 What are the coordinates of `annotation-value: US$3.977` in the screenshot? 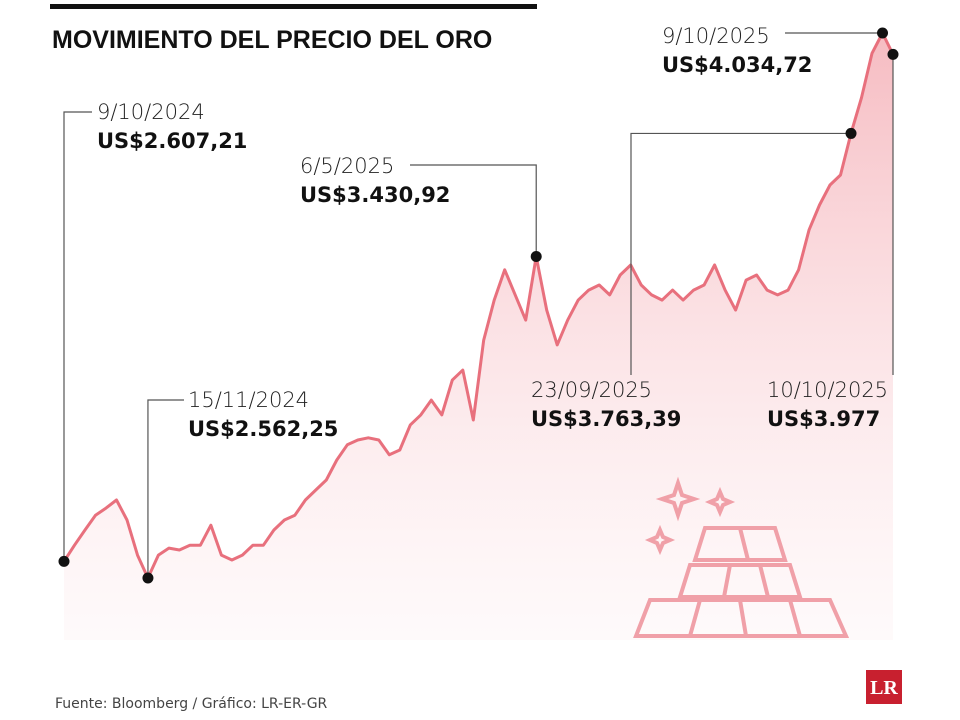 It's located at (823, 419).